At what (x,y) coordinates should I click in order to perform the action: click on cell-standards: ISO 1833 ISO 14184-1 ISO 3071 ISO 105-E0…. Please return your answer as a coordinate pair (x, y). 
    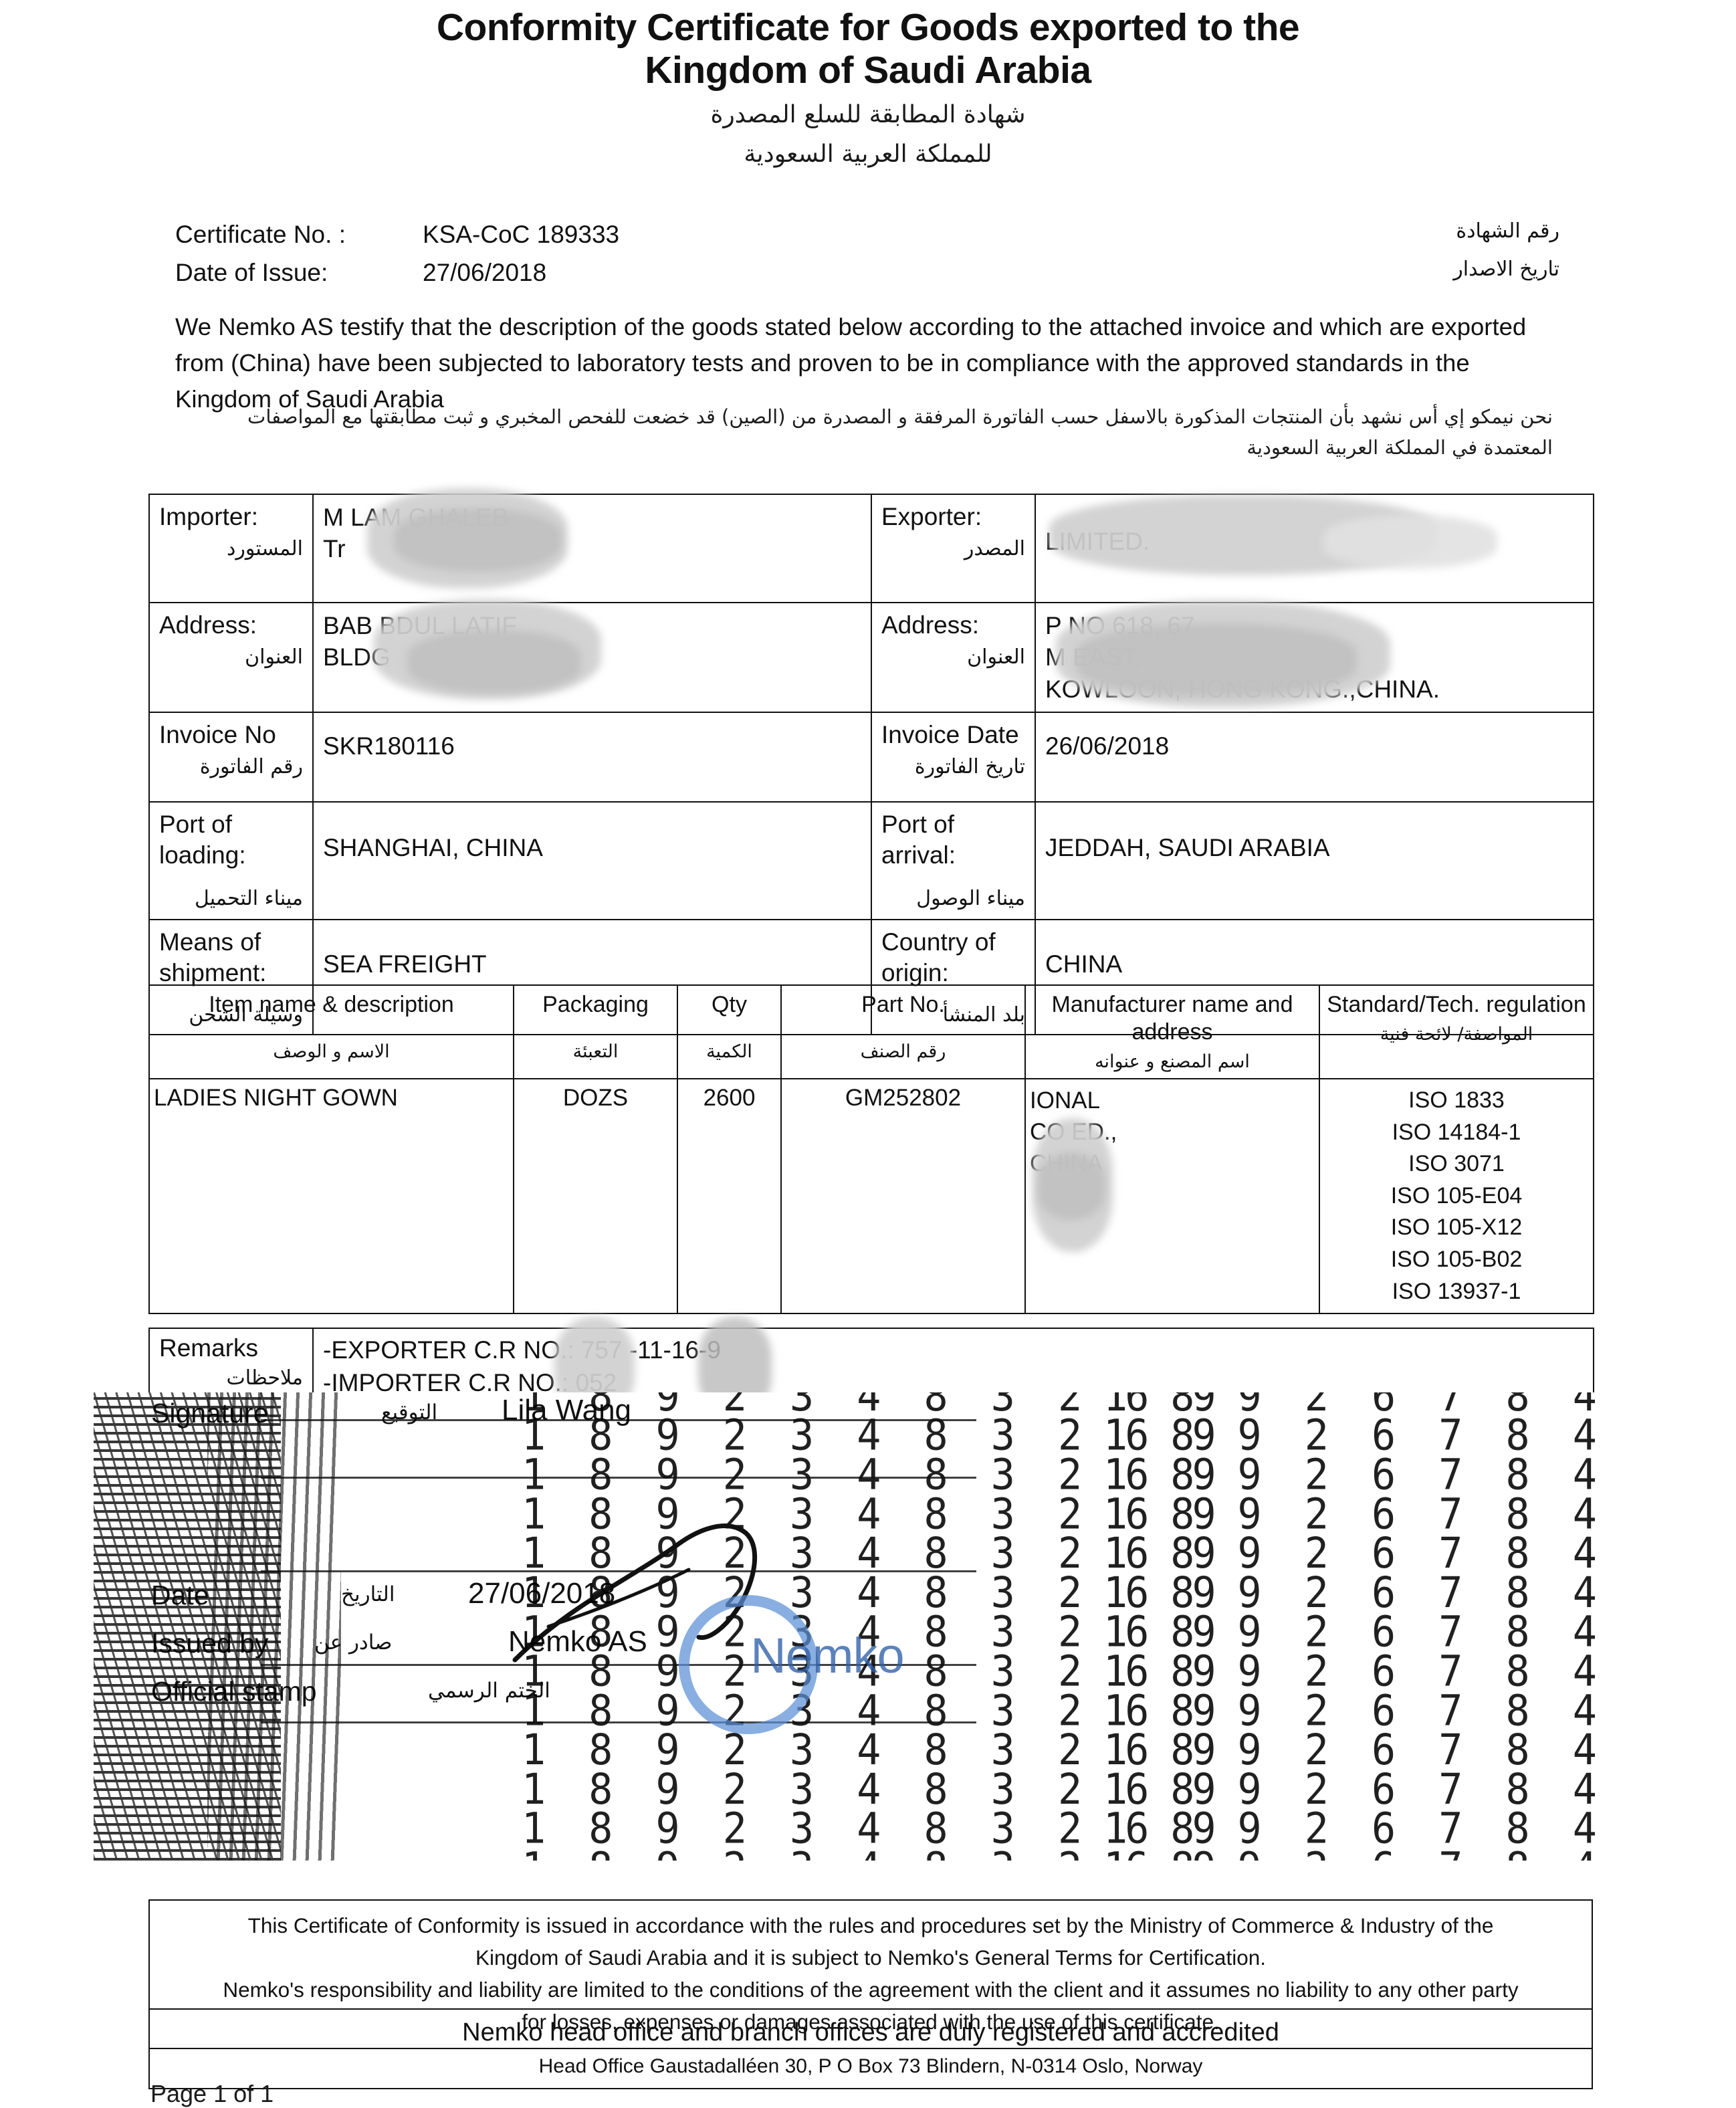
    Looking at the image, I should click on (1456, 1196).